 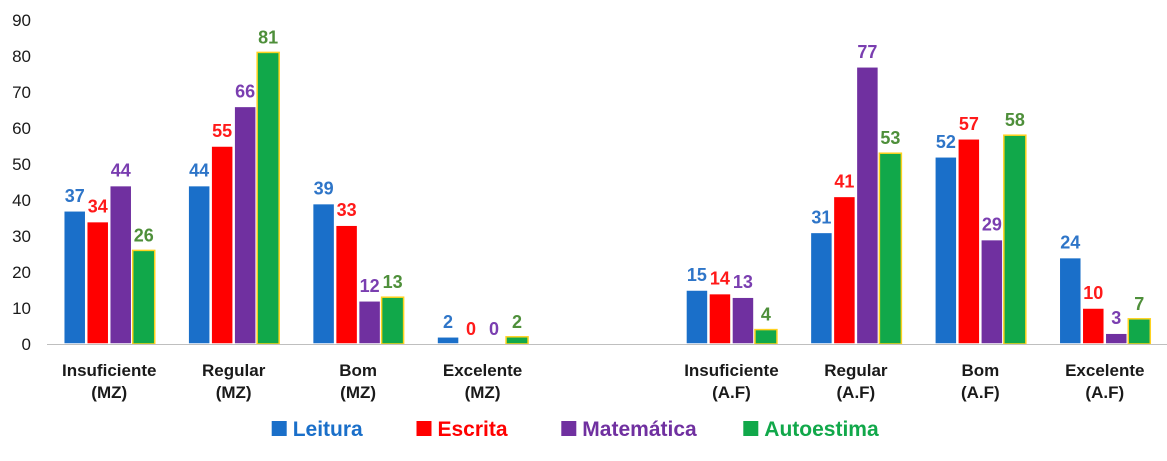 What do you see at coordinates (21, 272) in the screenshot?
I see `y-tick-label: 20` at bounding box center [21, 272].